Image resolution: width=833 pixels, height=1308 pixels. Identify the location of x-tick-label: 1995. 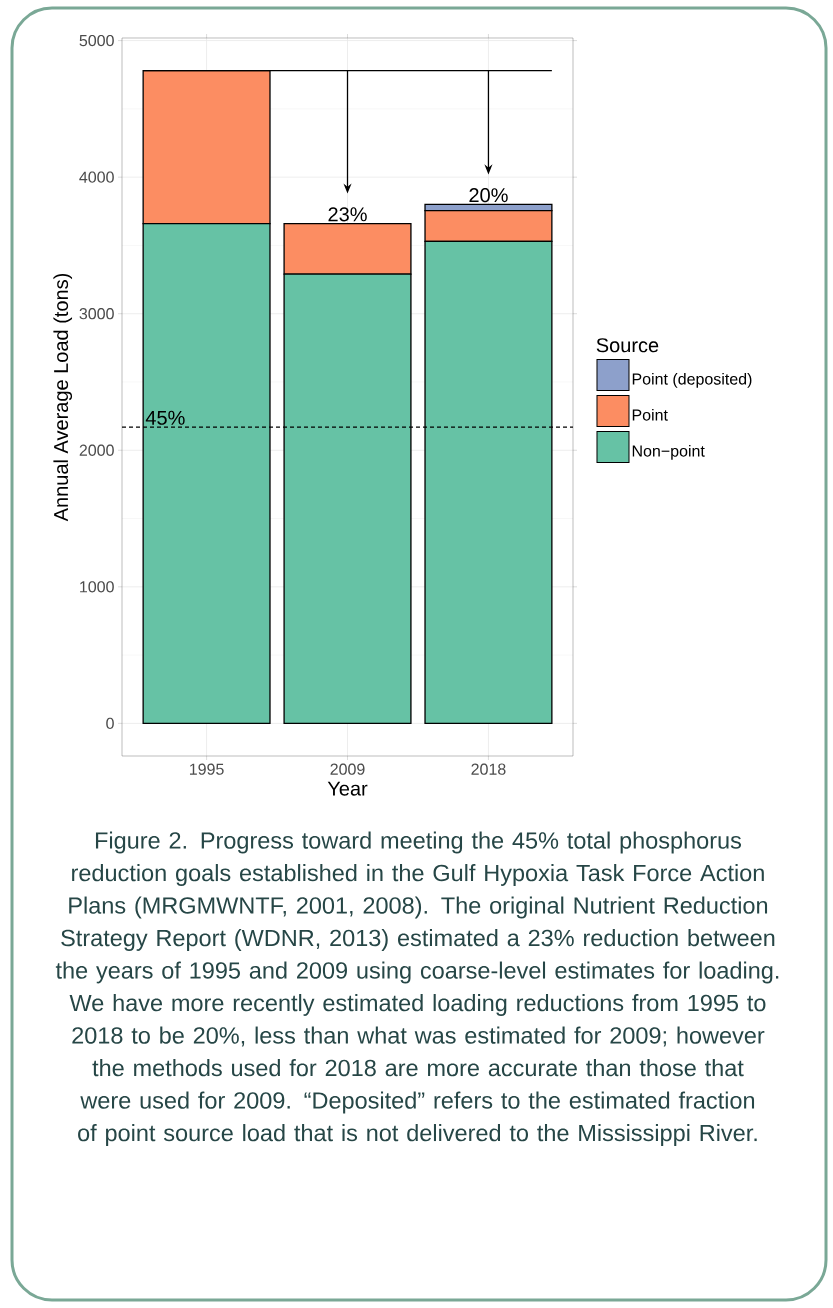
(206, 769).